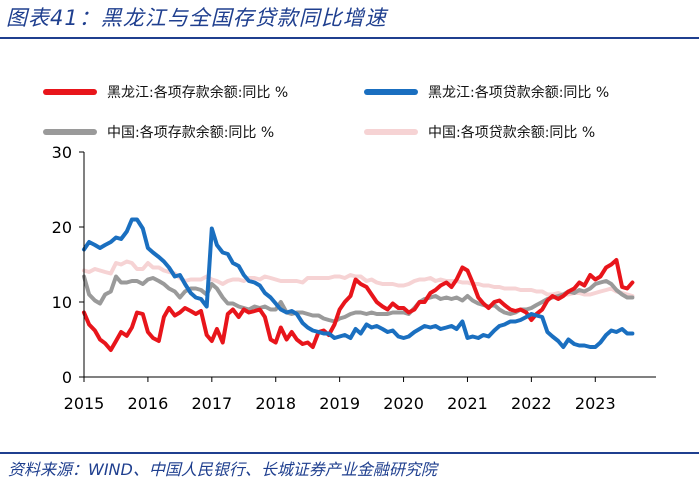 The image size is (699, 483). What do you see at coordinates (391, 92) in the screenshot?
I see `legend-swatch-hlj-loan` at bounding box center [391, 92].